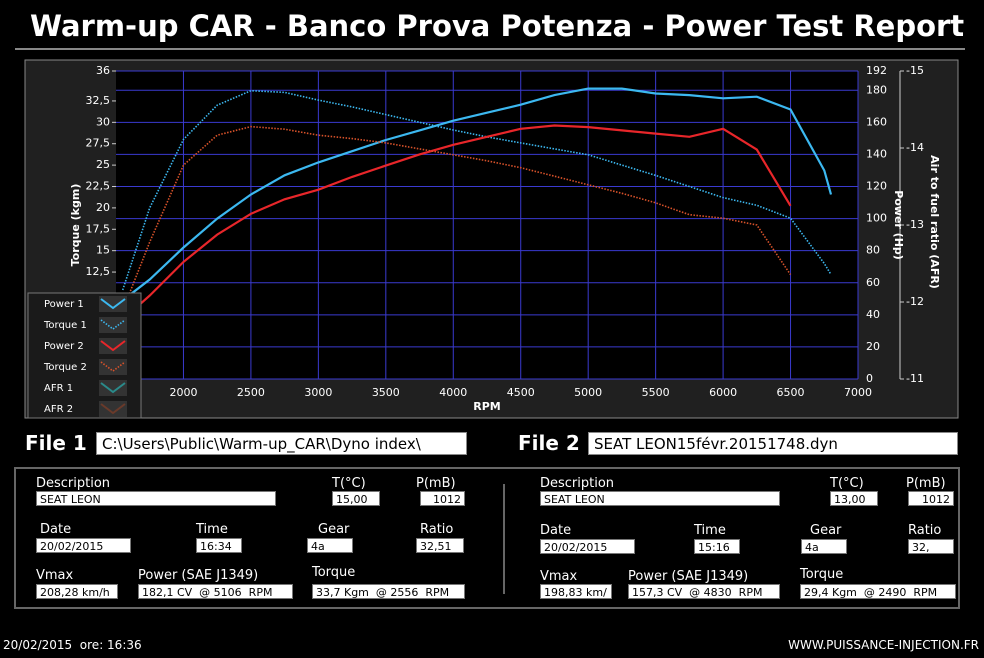 This screenshot has height=658, width=984. What do you see at coordinates (215, 591) in the screenshot?
I see `field-value: 182,1 CV @ 5106 RPM` at bounding box center [215, 591].